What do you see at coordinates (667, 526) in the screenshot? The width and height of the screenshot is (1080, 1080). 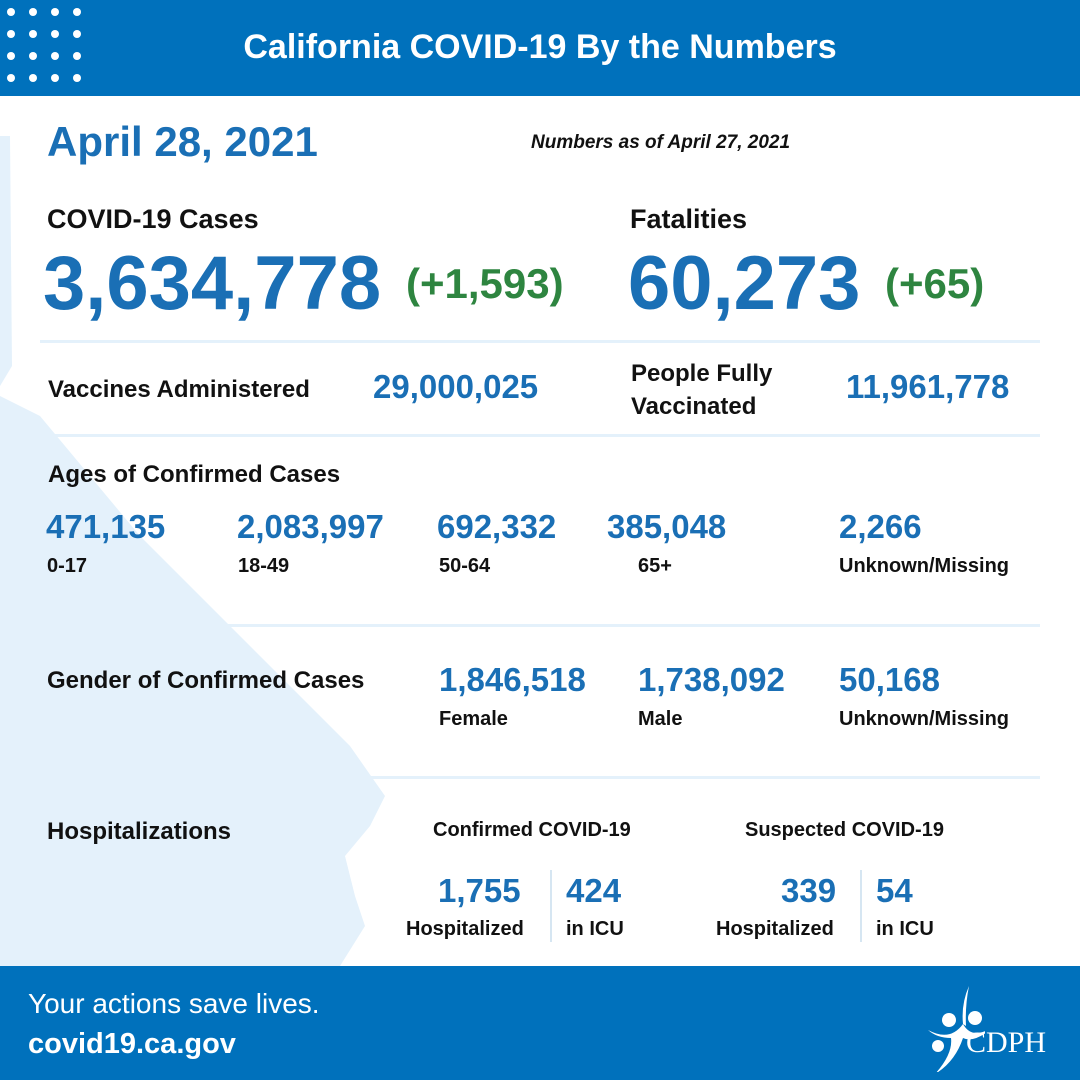 I see `age-value: 385,048` at bounding box center [667, 526].